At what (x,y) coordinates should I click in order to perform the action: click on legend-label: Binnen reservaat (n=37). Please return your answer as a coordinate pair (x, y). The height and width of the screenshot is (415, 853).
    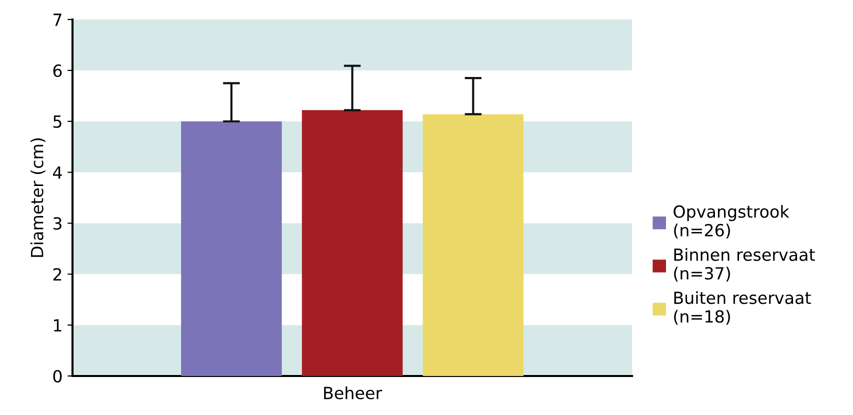
    Looking at the image, I should click on (744, 265).